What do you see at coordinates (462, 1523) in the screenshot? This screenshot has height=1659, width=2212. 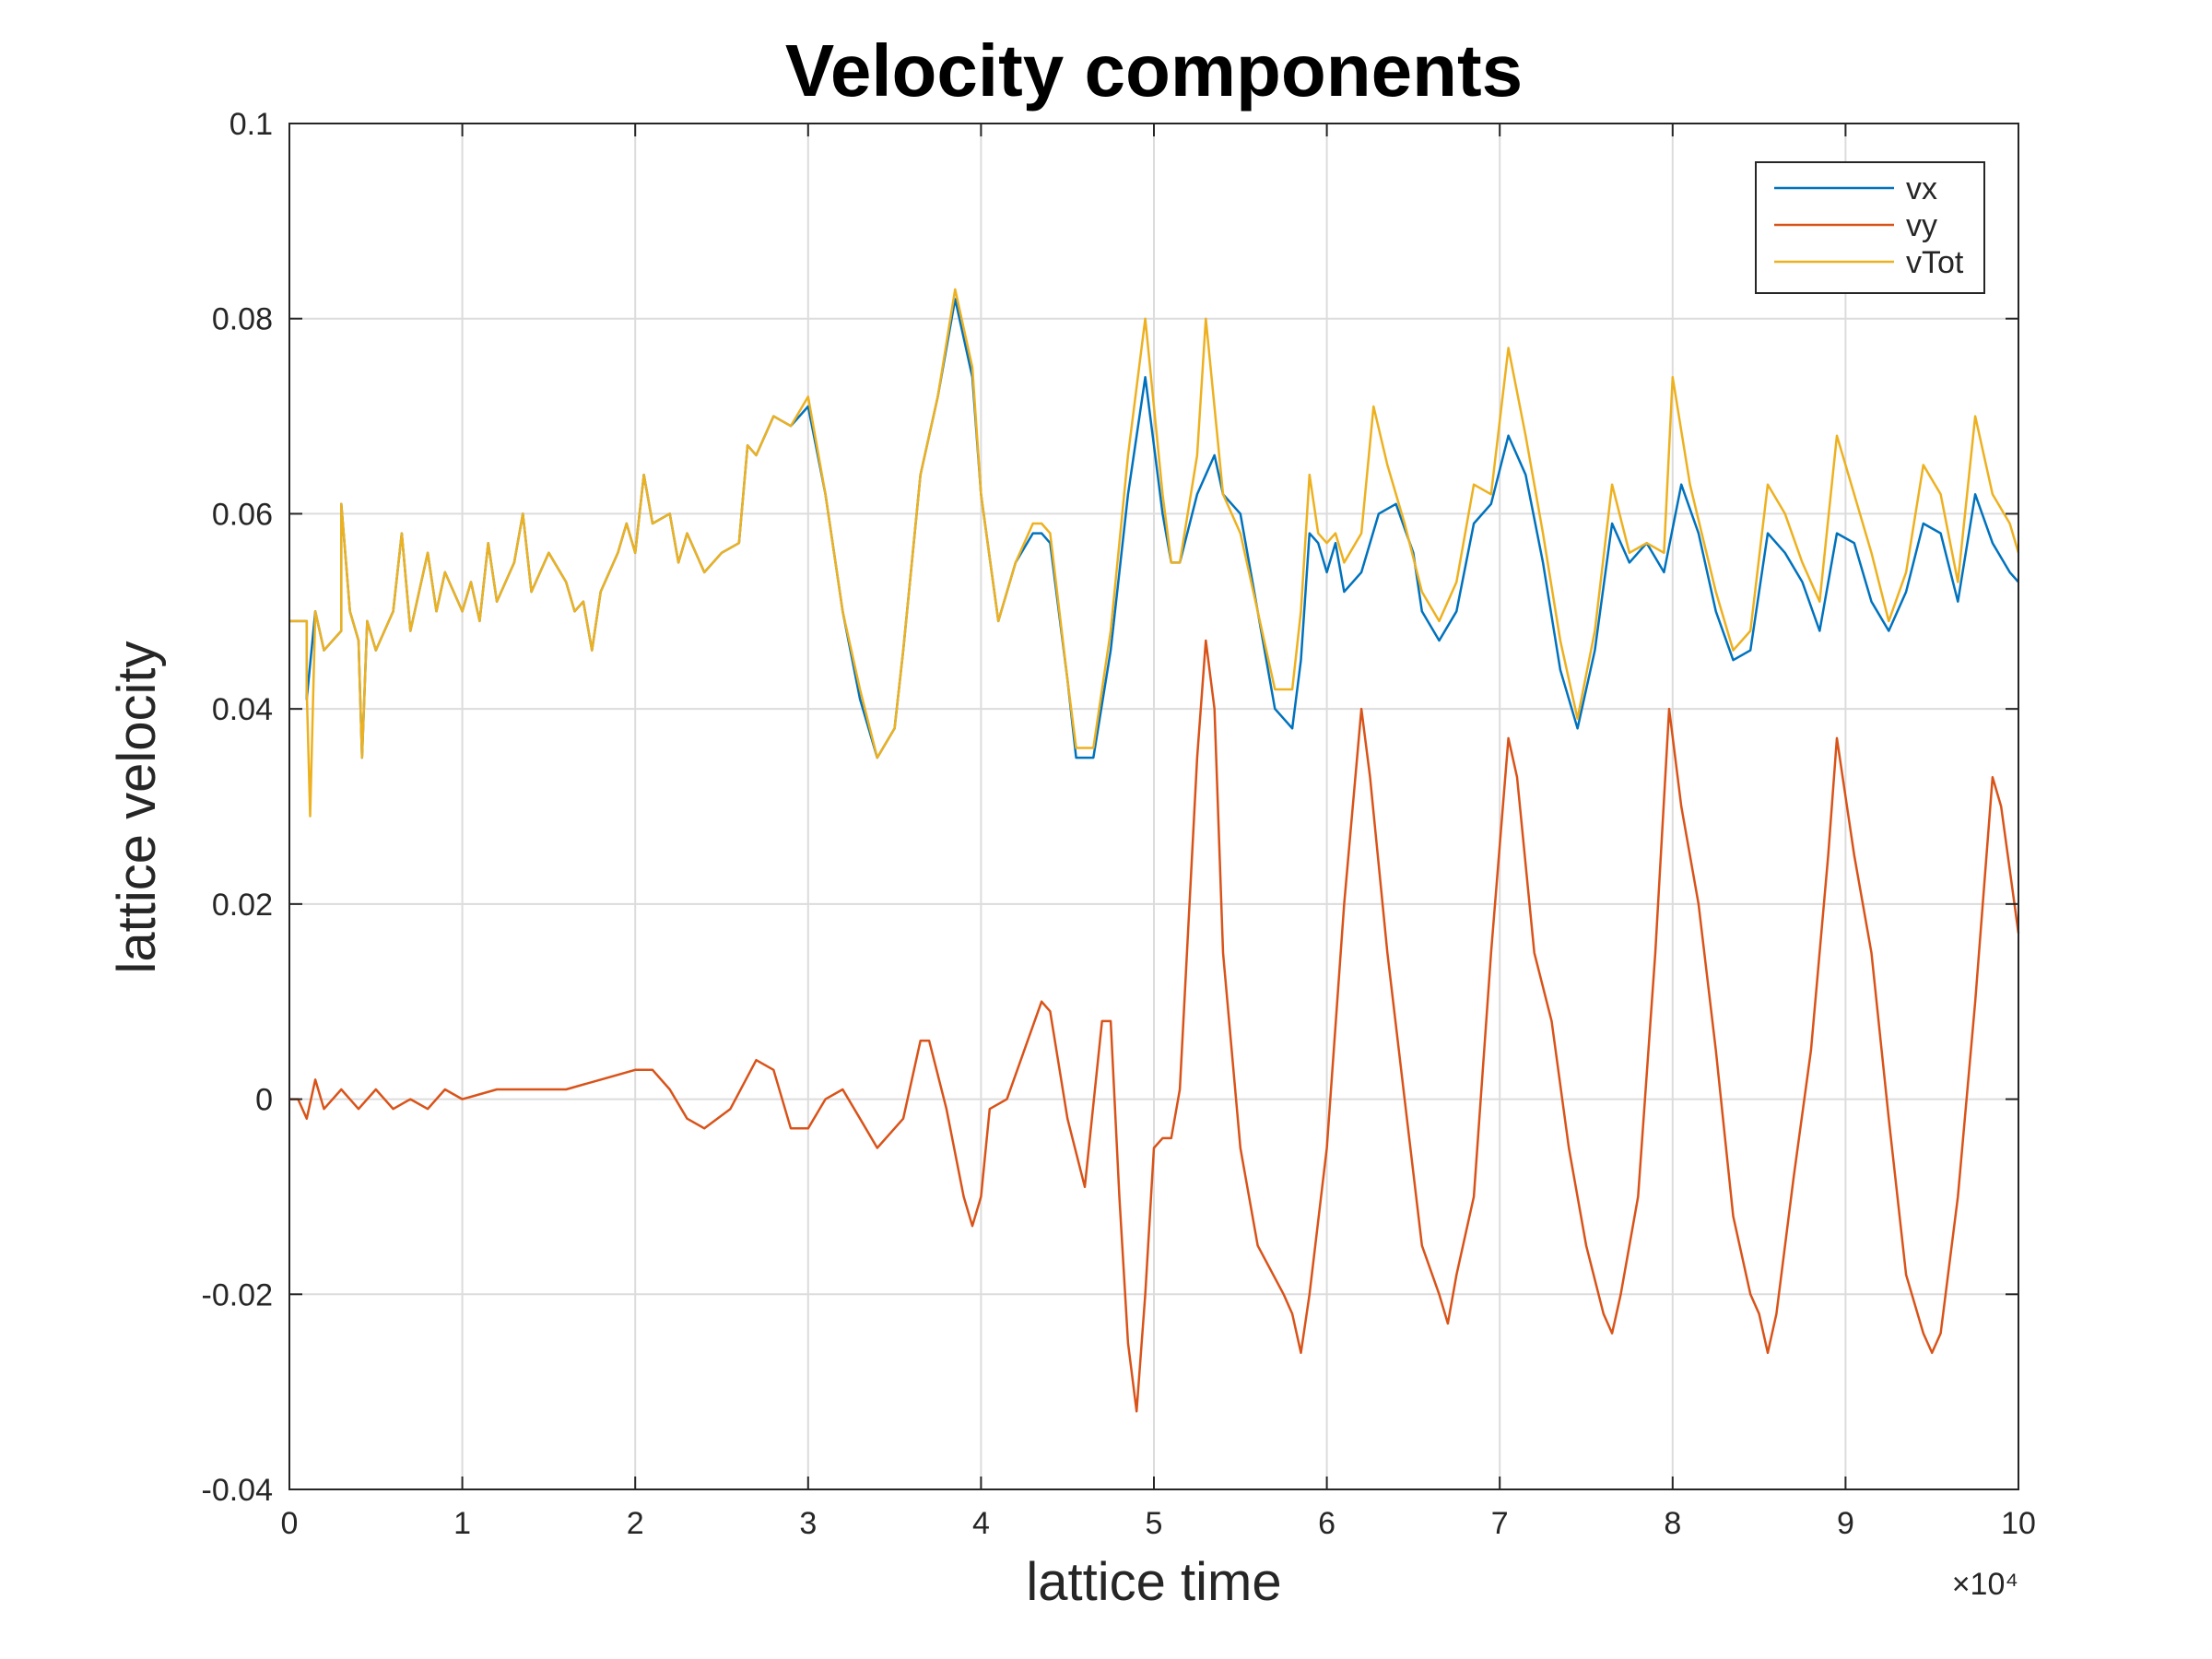 I see `x-tick-label: 1` at bounding box center [462, 1523].